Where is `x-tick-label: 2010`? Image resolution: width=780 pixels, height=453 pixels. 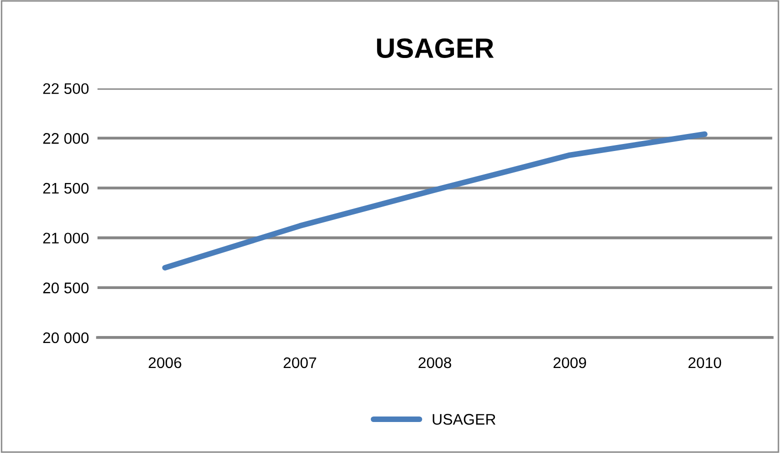
x-tick-label: 2010 is located at coordinates (705, 362).